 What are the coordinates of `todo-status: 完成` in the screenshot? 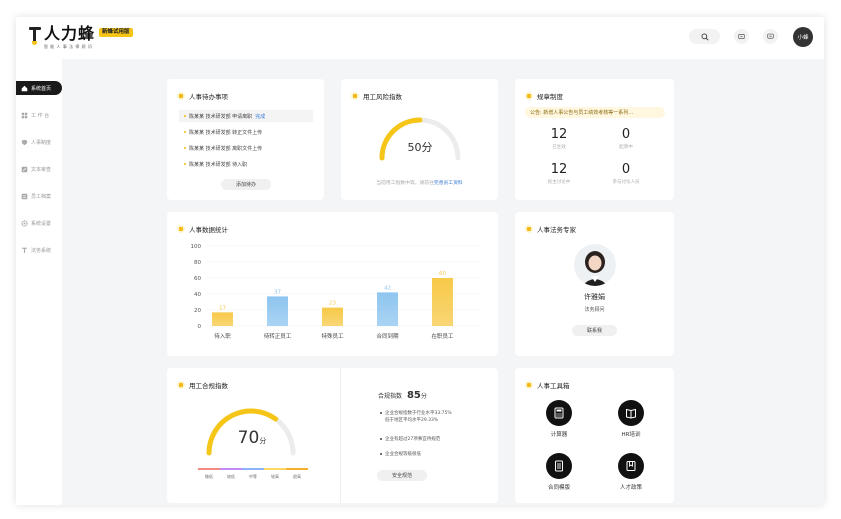 It's located at (260, 116).